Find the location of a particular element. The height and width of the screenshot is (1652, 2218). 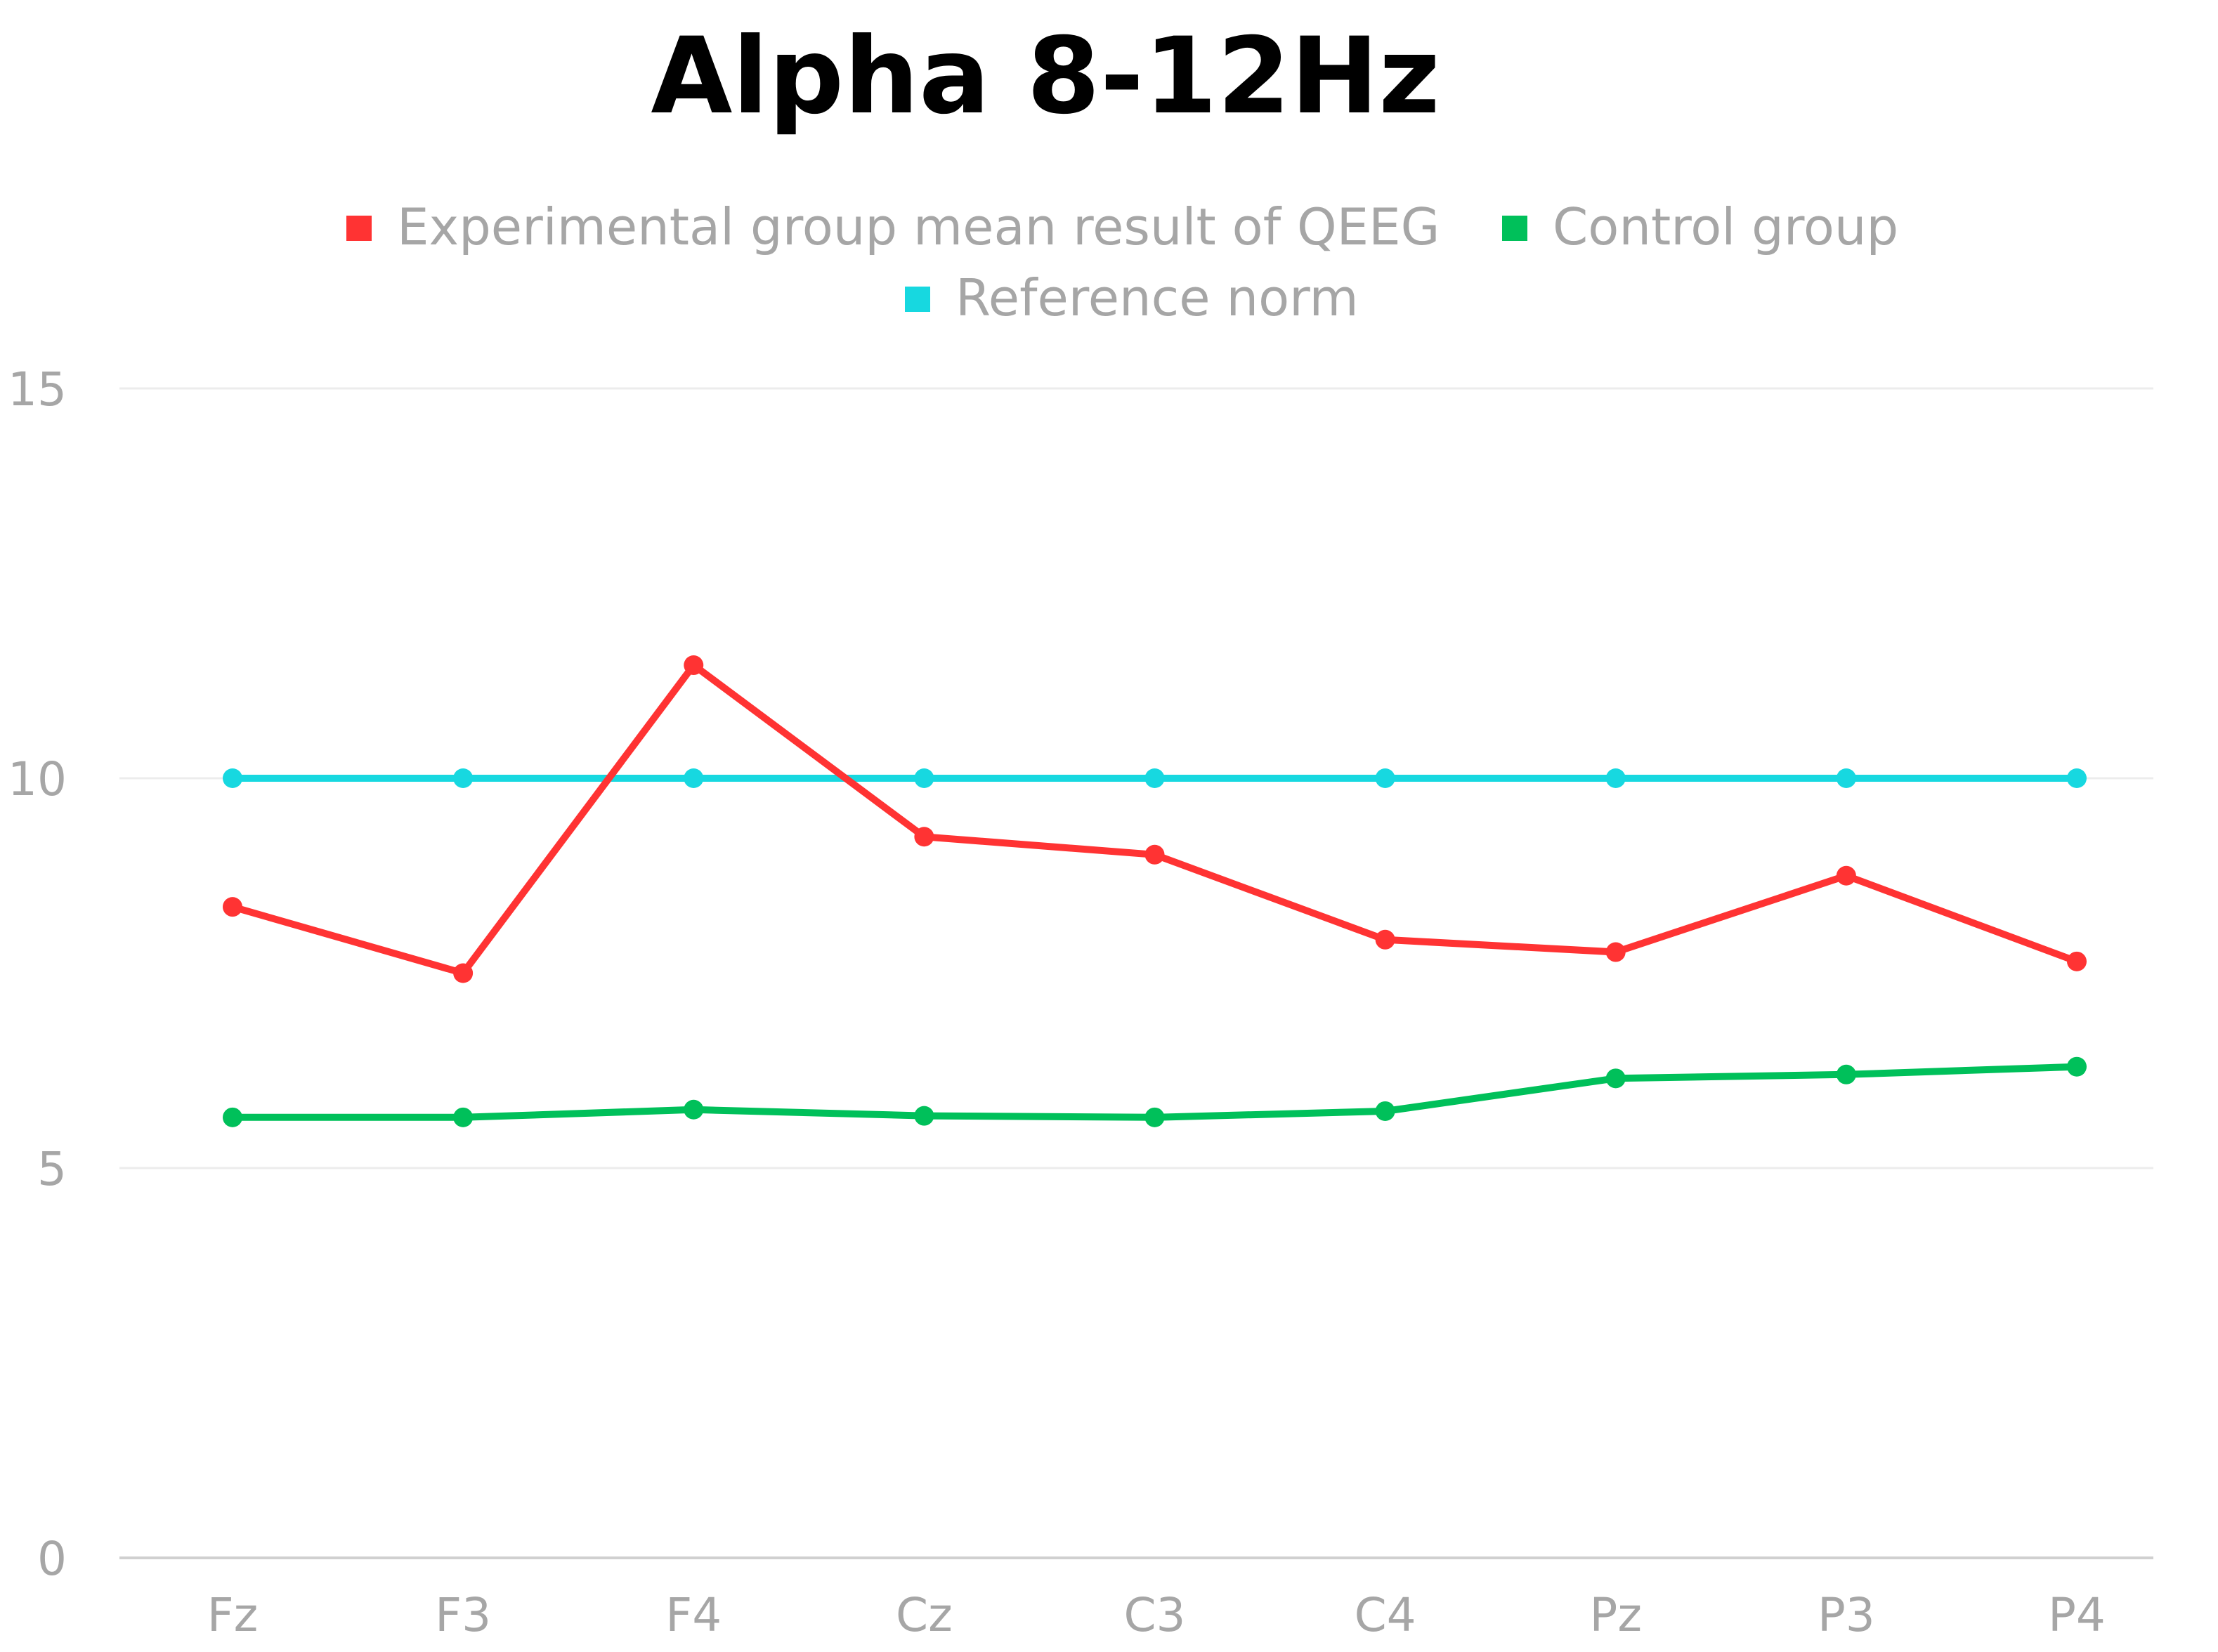

legend-item-control: Control group is located at coordinates (1700, 226).